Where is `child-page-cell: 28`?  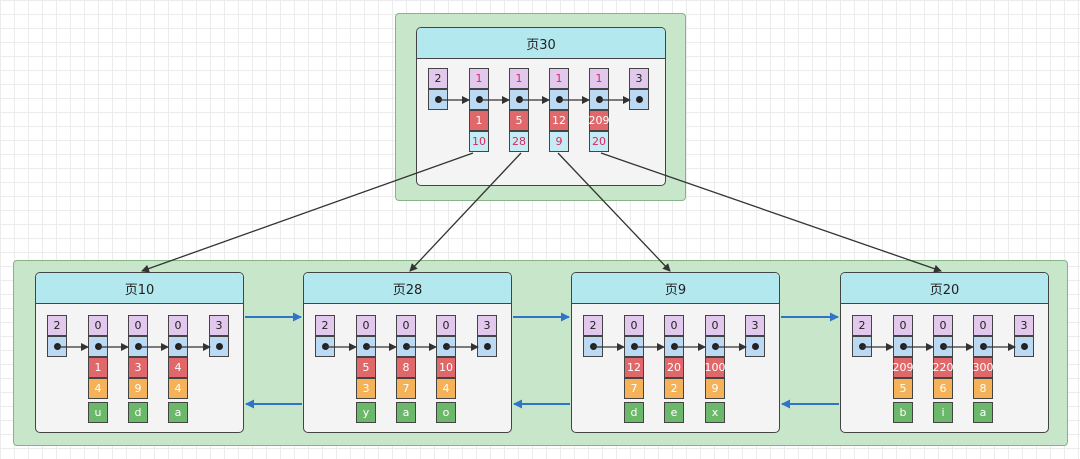 child-page-cell: 28 is located at coordinates (519, 141).